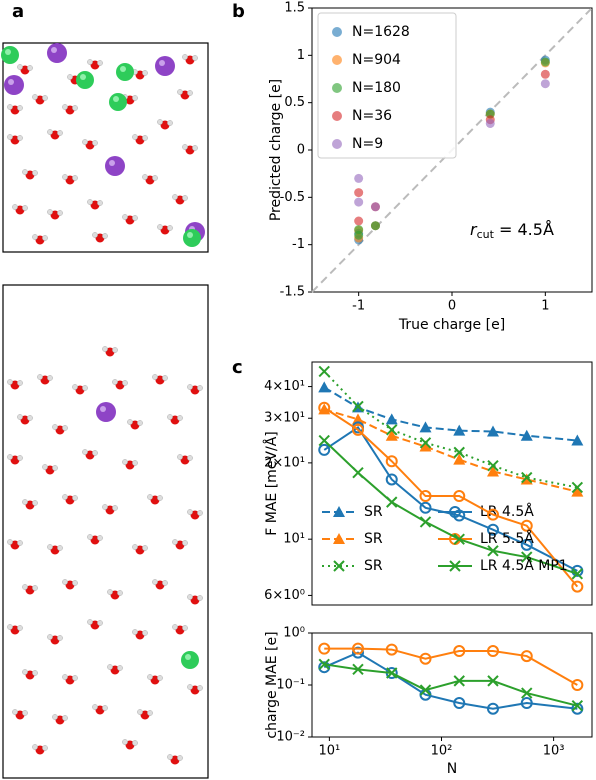  Describe the element at coordinates (290, 737) in the screenshot. I see `y-tick-label: 10⁻²` at that location.